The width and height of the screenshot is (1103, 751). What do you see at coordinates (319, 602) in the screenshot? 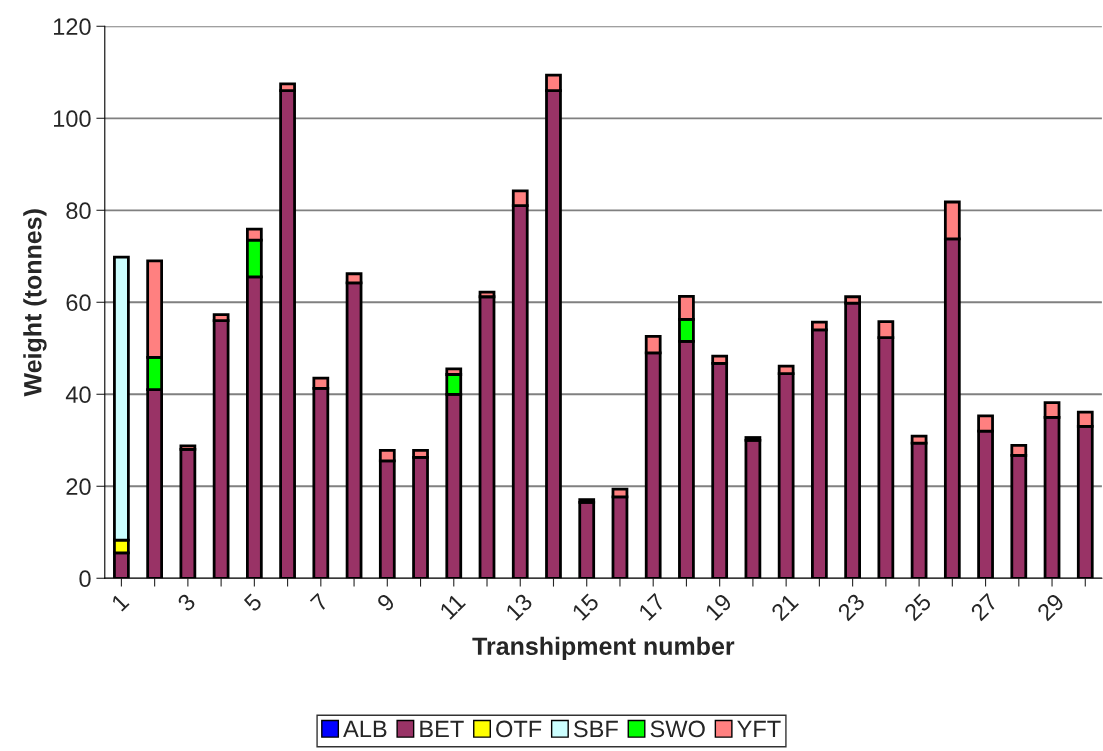
I see `x-tick-label: 7` at bounding box center [319, 602].